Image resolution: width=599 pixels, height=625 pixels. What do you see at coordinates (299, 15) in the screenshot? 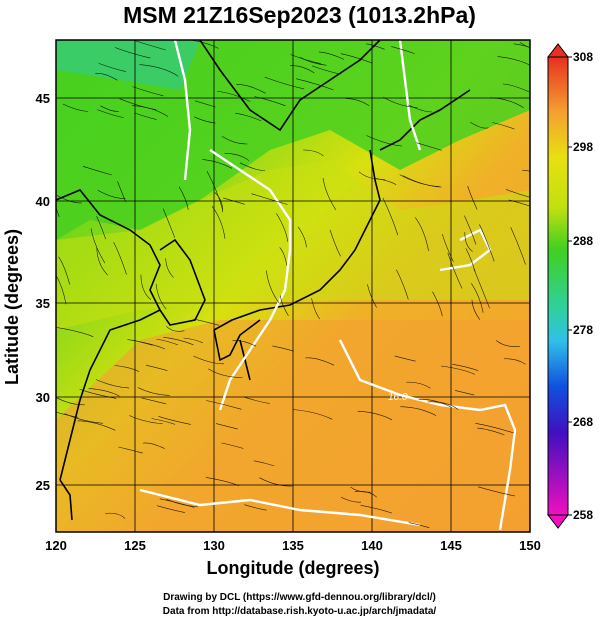
I see `map-title: MSM 21Z16Sep2023 (1013.2hPa)` at bounding box center [299, 15].